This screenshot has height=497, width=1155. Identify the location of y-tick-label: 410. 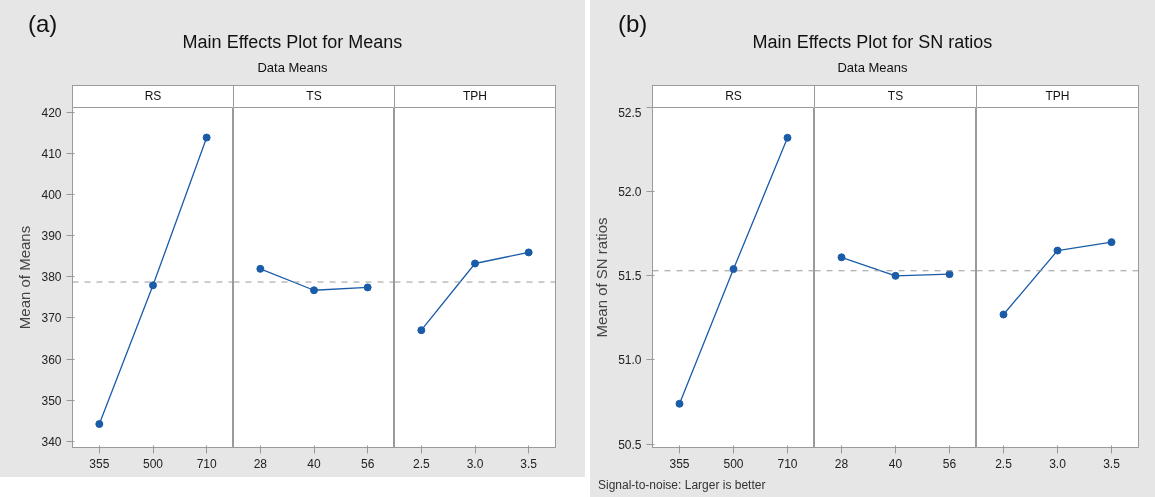
(51, 153).